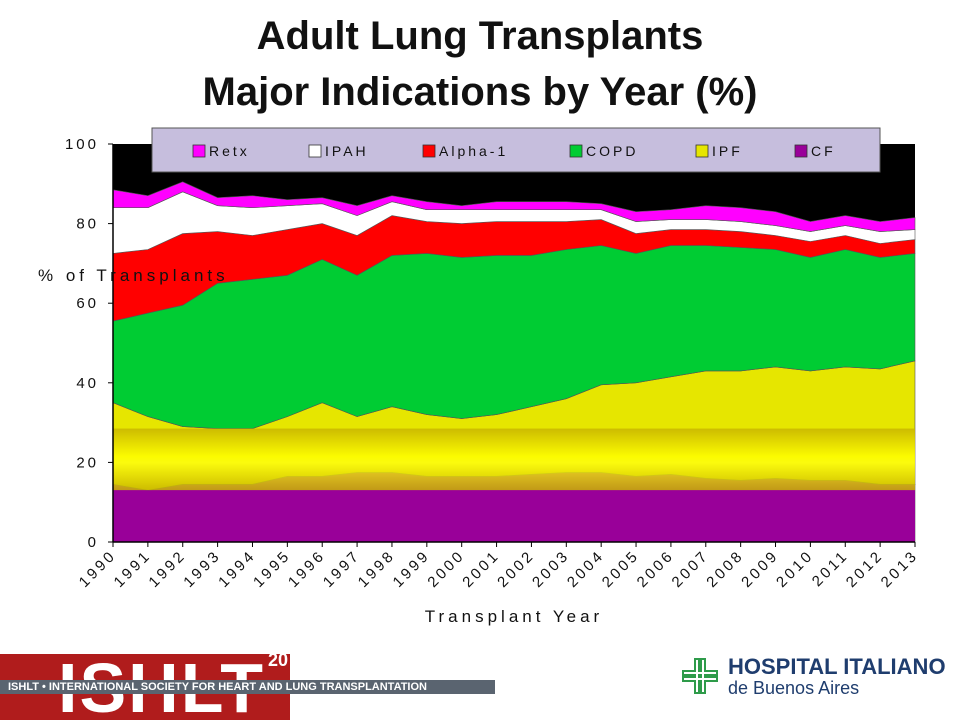 Image resolution: width=960 pixels, height=728 pixels. I want to click on x-tick-label: 2011, so click(830, 568).